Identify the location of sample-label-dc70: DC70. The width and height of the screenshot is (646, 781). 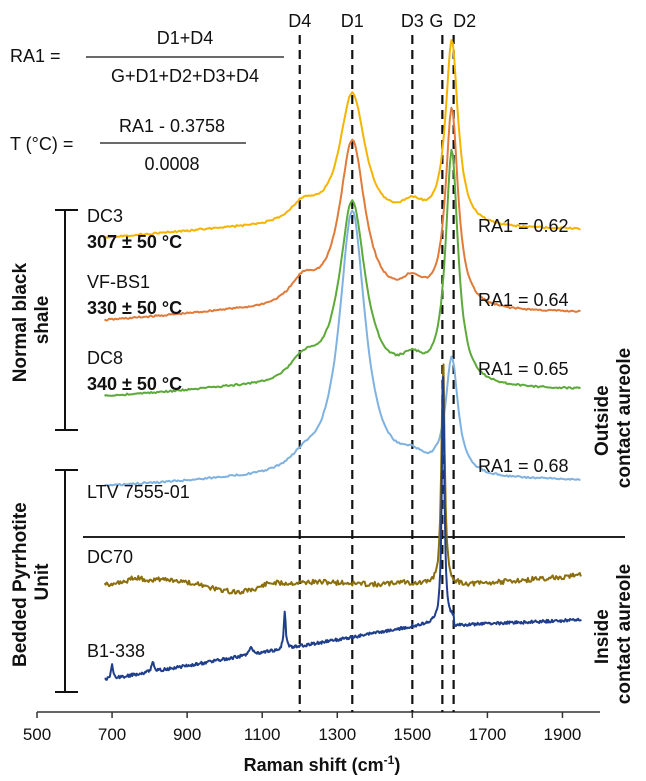
(110, 557).